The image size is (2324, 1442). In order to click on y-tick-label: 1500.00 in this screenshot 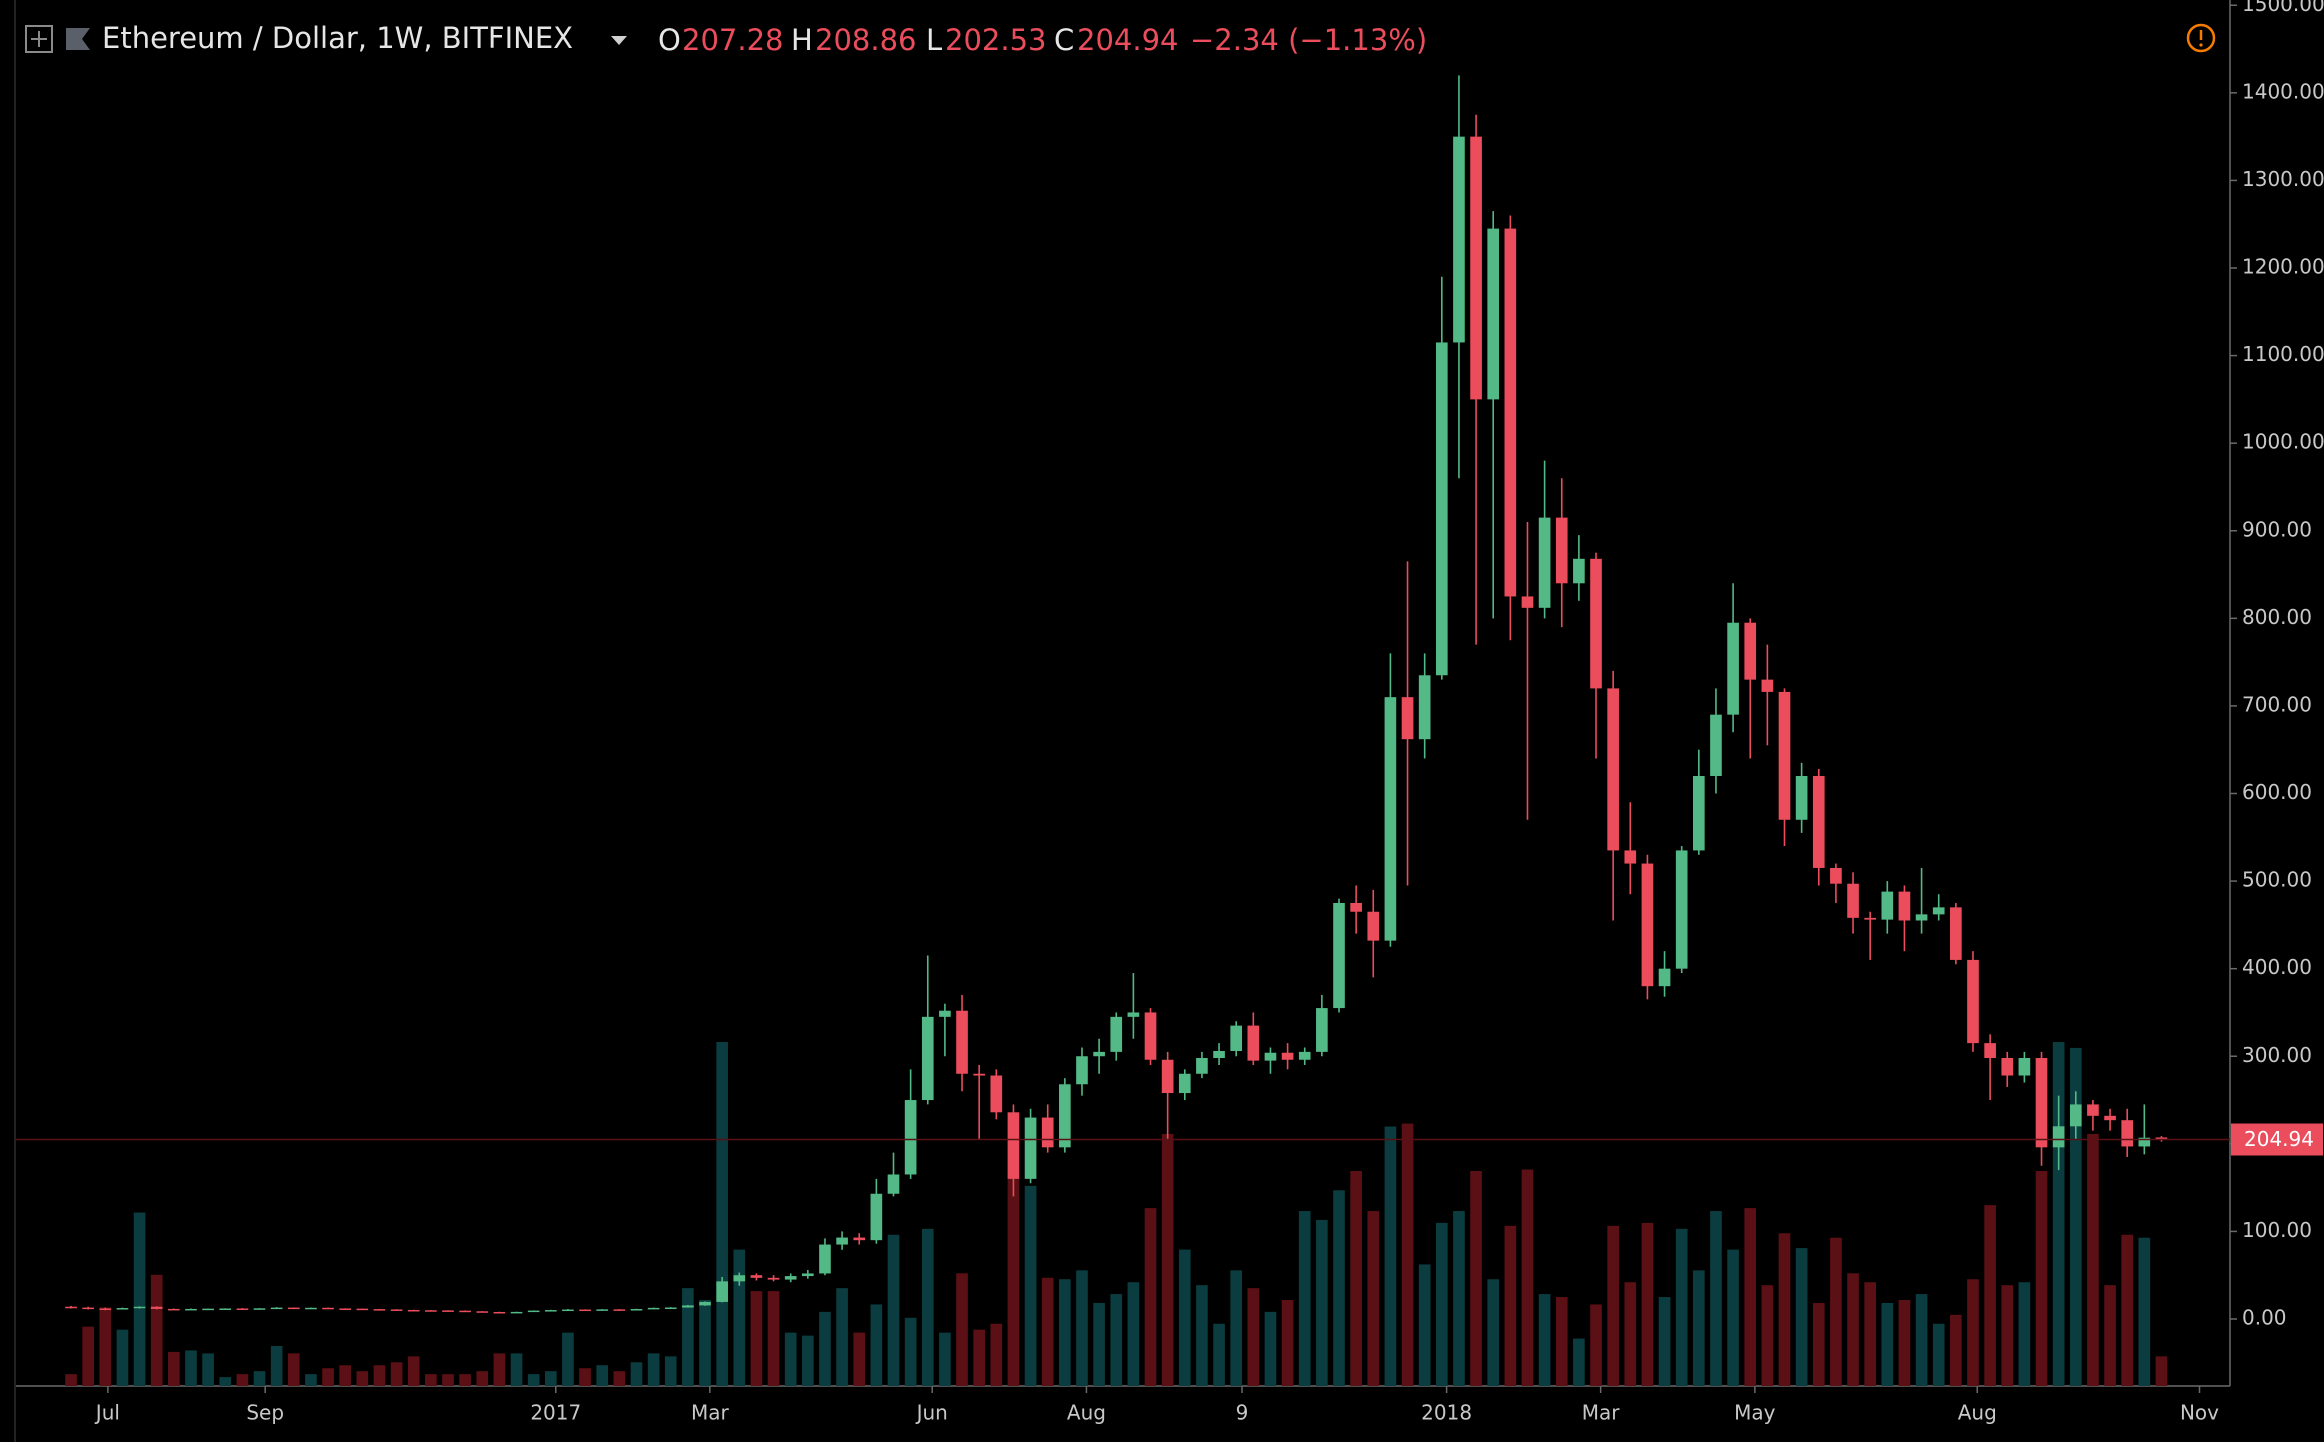, I will do `click(2283, 8)`.